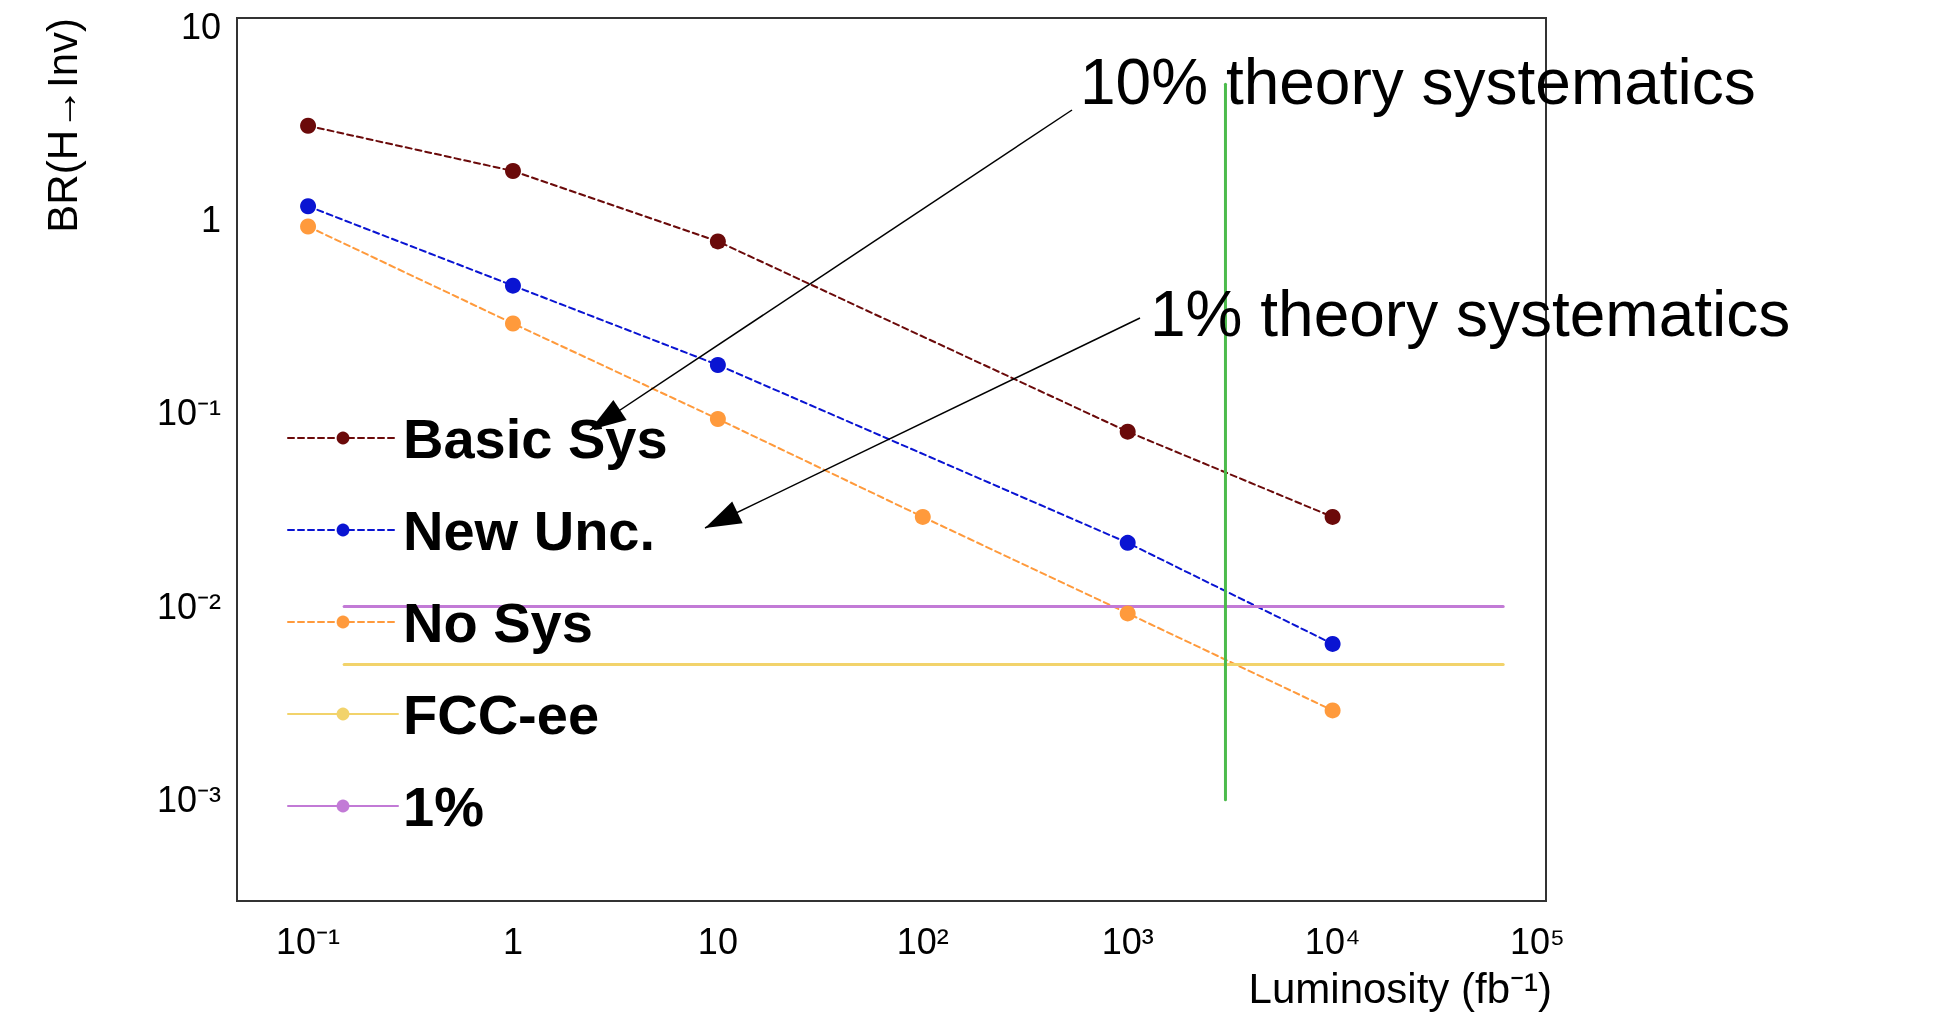 Image resolution: width=1960 pixels, height=1021 pixels. I want to click on y-tick-label: 1, so click(210, 219).